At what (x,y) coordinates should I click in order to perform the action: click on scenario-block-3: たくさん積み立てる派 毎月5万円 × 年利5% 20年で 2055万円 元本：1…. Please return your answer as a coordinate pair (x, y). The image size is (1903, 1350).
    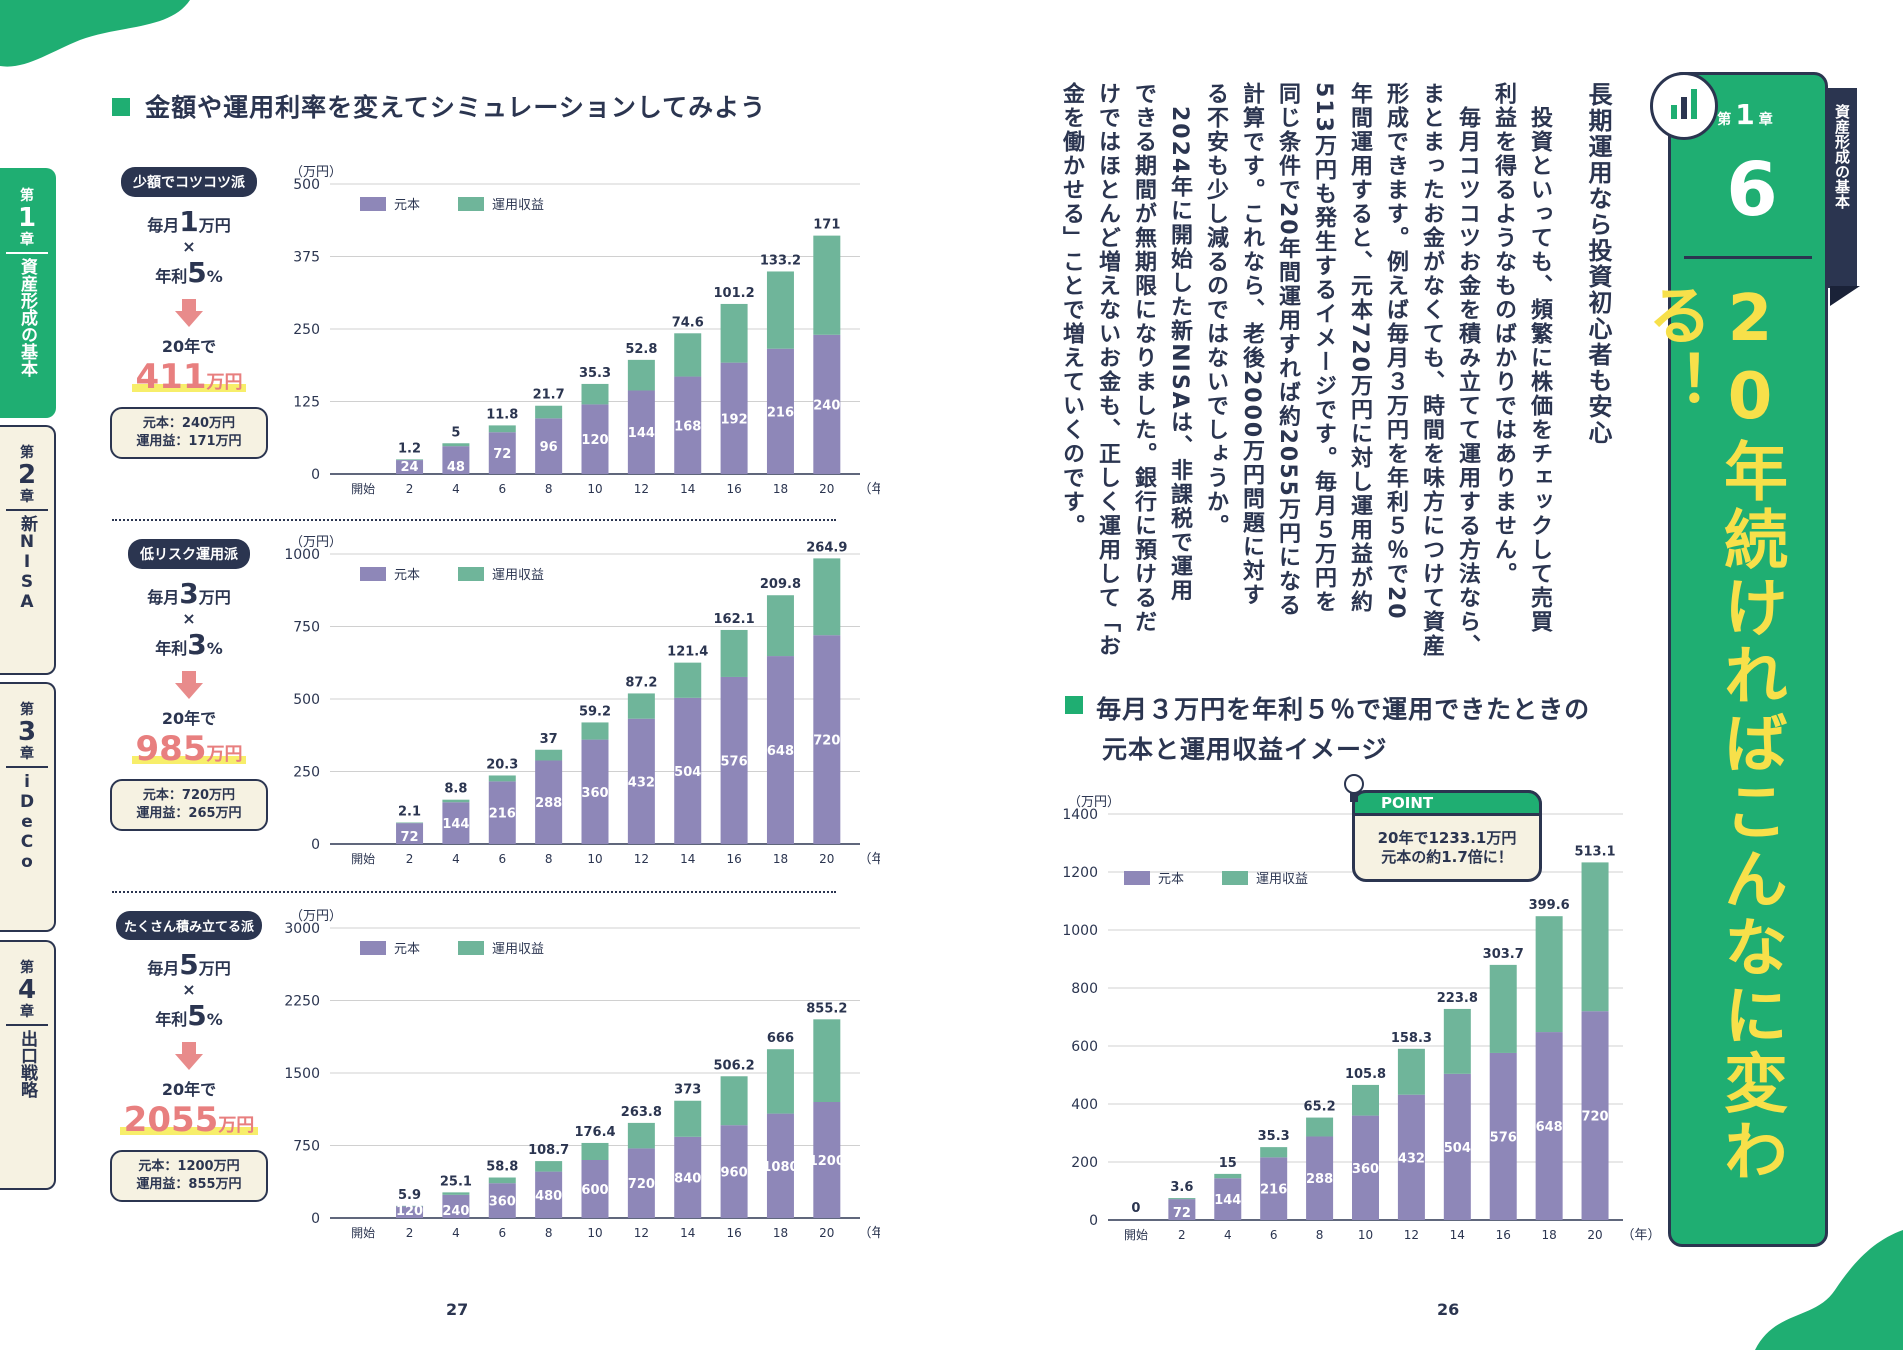
    Looking at the image, I should click on (189, 1056).